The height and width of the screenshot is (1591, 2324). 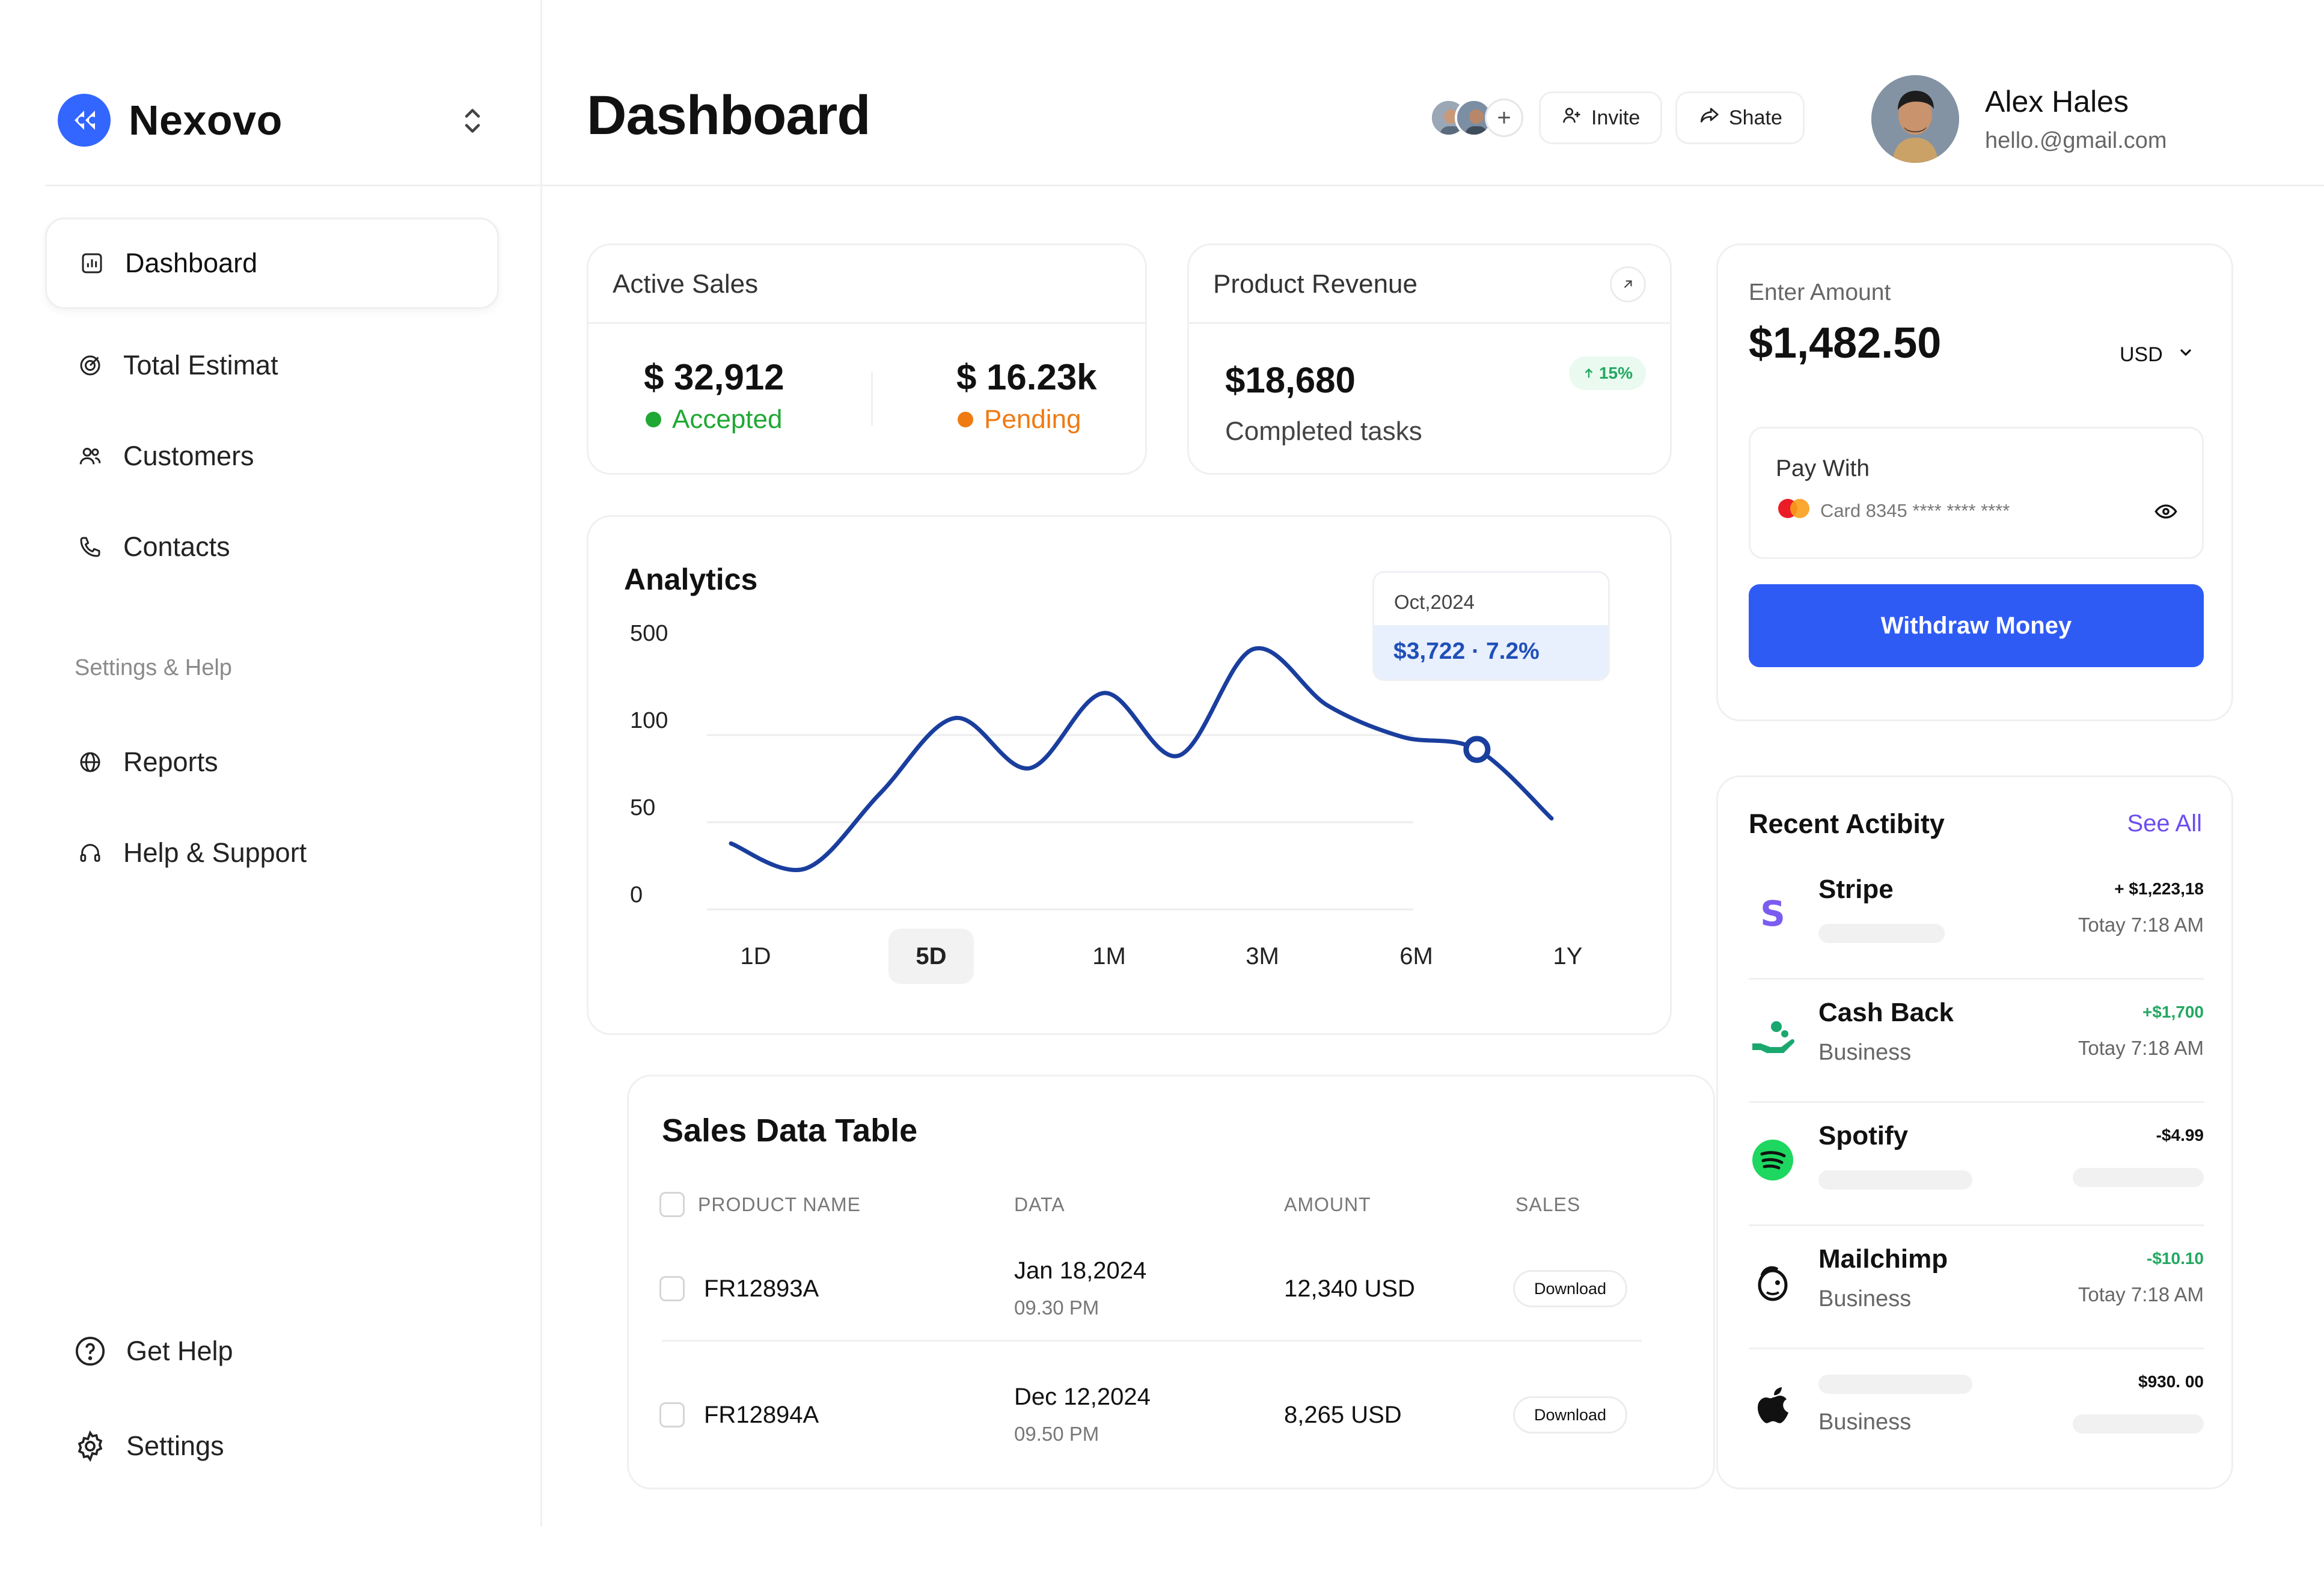 I want to click on share-button: Shate, so click(x=1740, y=117).